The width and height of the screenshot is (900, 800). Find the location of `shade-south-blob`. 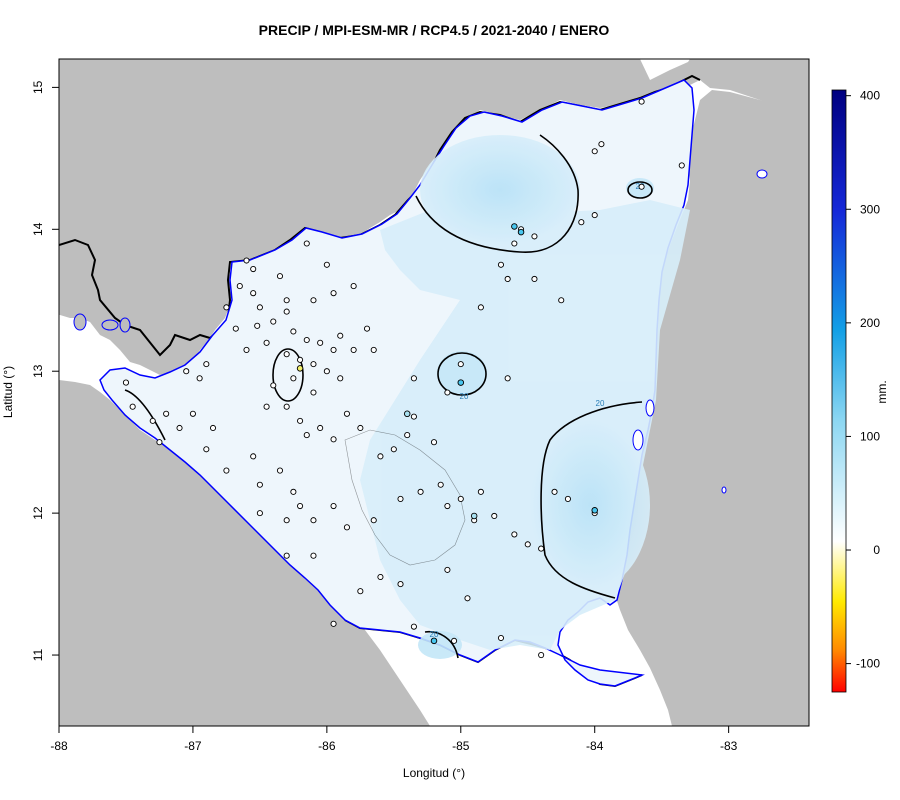

shade-south-blob is located at coordinates (440, 645).